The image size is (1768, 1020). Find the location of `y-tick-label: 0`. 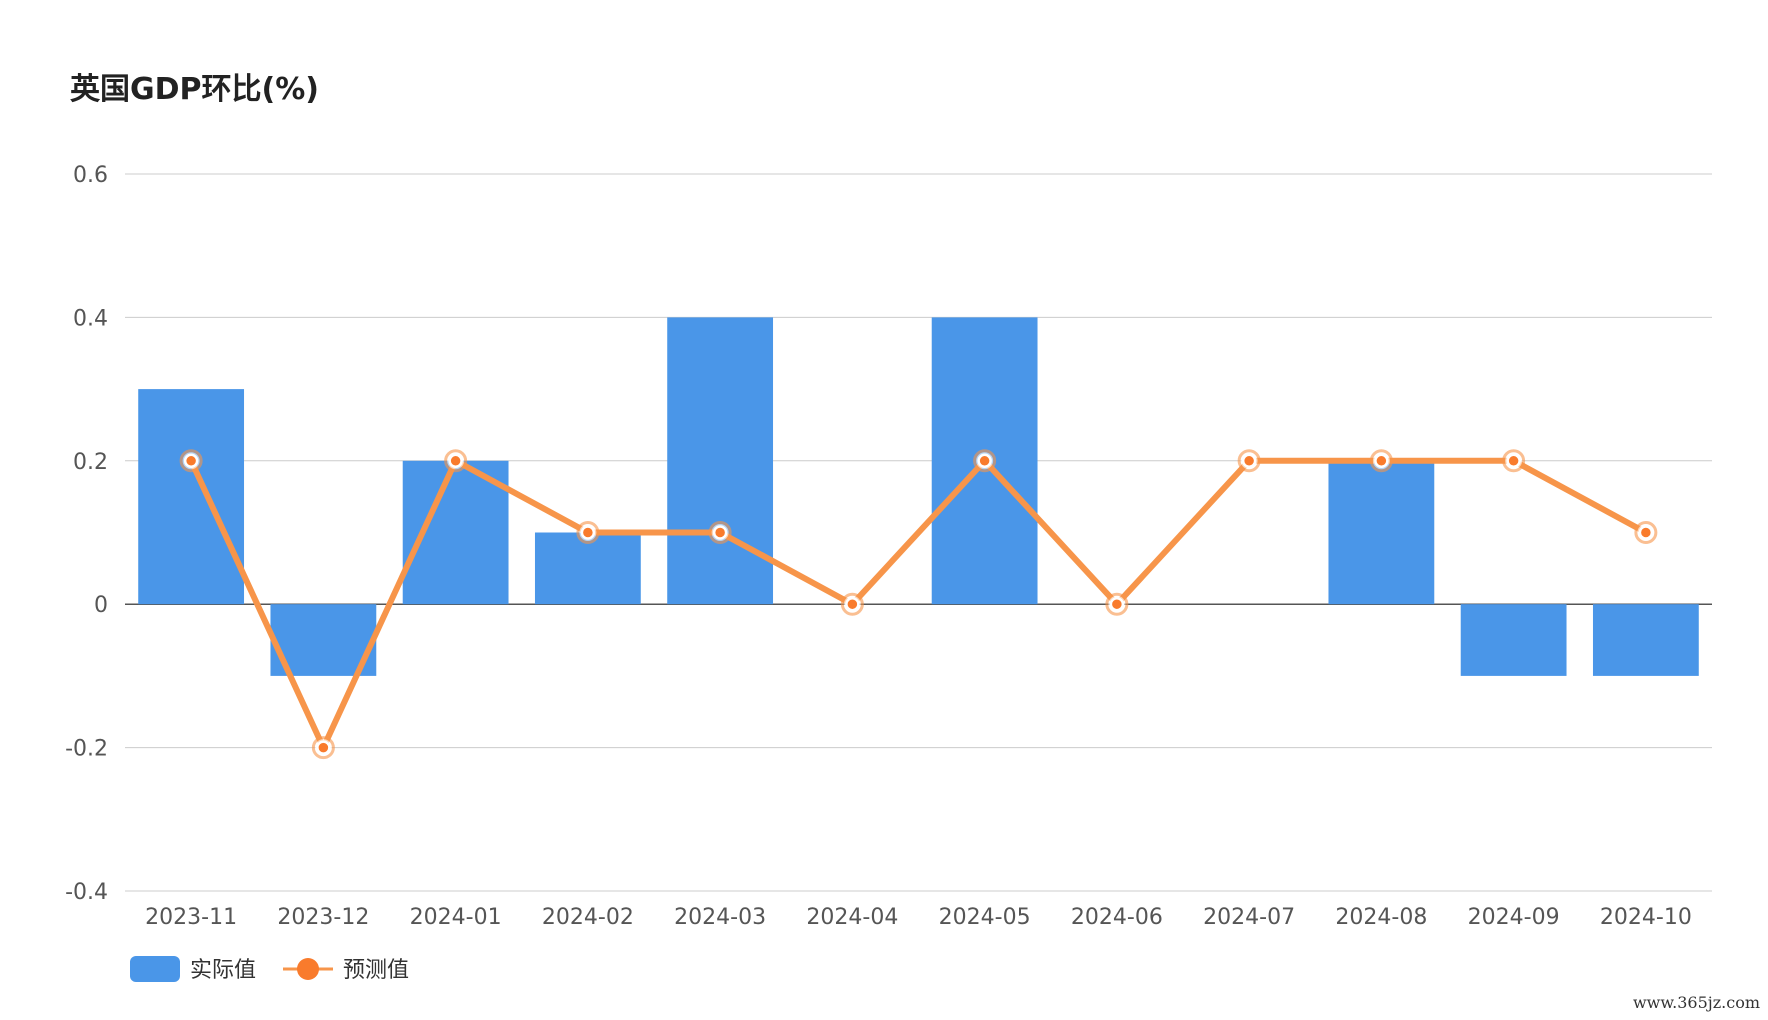

y-tick-label: 0 is located at coordinates (101, 605).